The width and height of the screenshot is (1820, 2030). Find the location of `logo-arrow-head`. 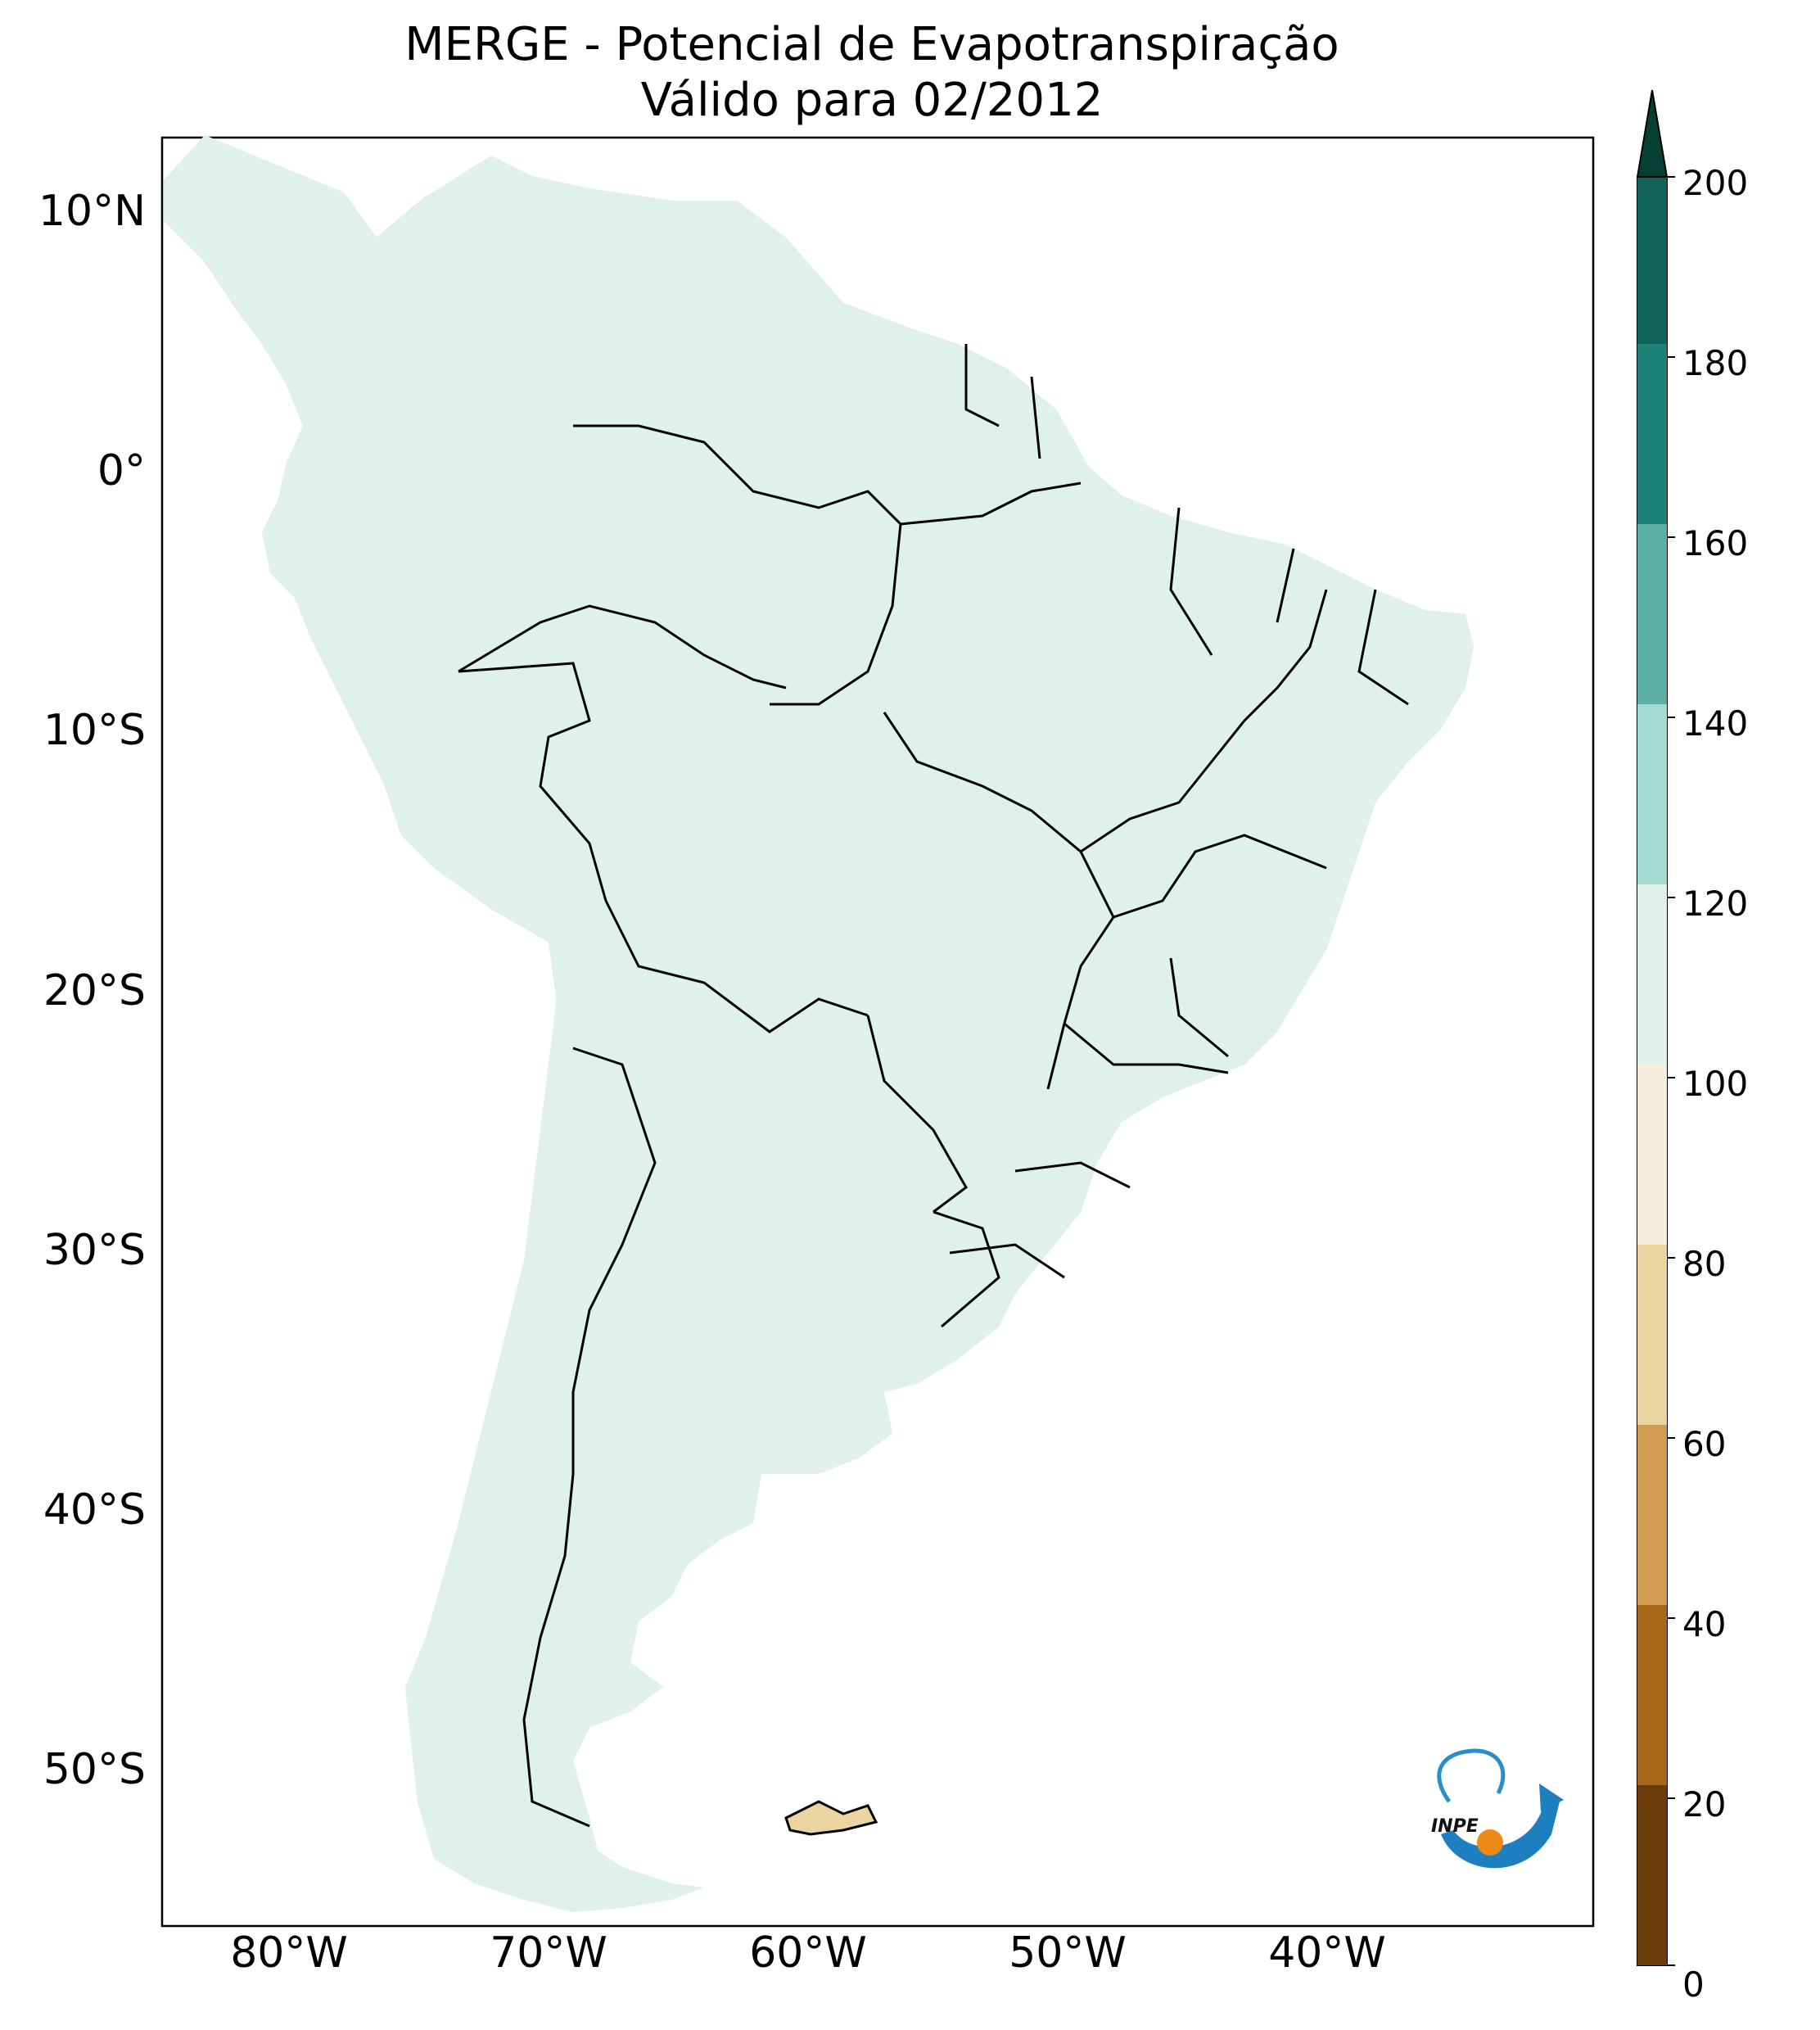

logo-arrow-head is located at coordinates (1551, 1797).